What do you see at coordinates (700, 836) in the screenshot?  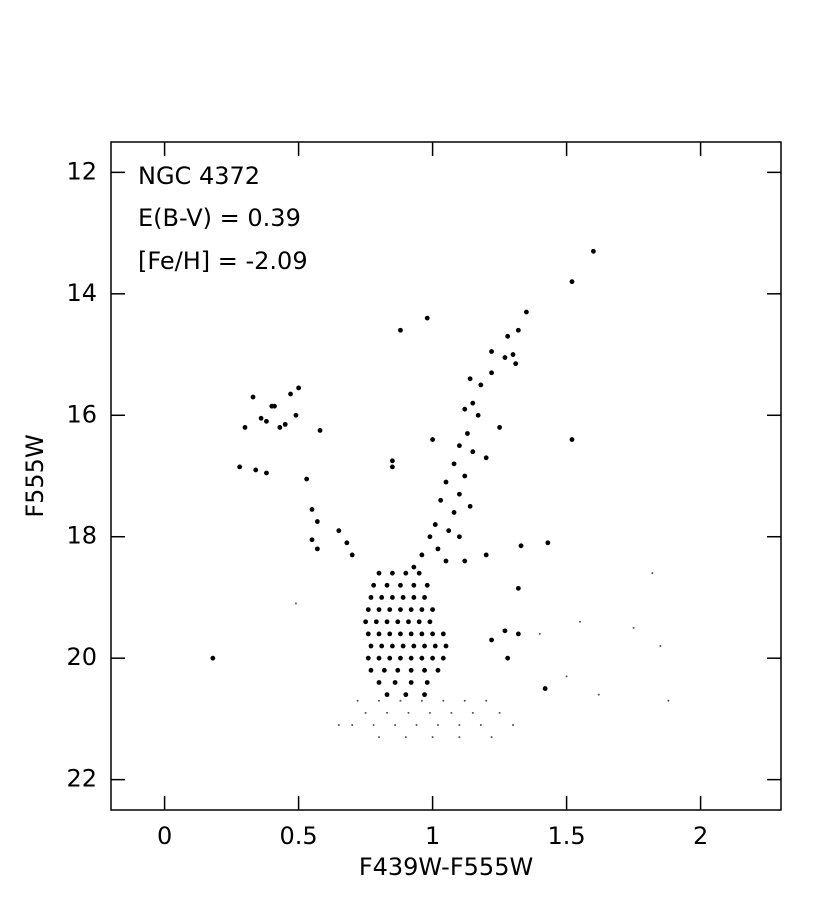 I see `x-tick-label: 2` at bounding box center [700, 836].